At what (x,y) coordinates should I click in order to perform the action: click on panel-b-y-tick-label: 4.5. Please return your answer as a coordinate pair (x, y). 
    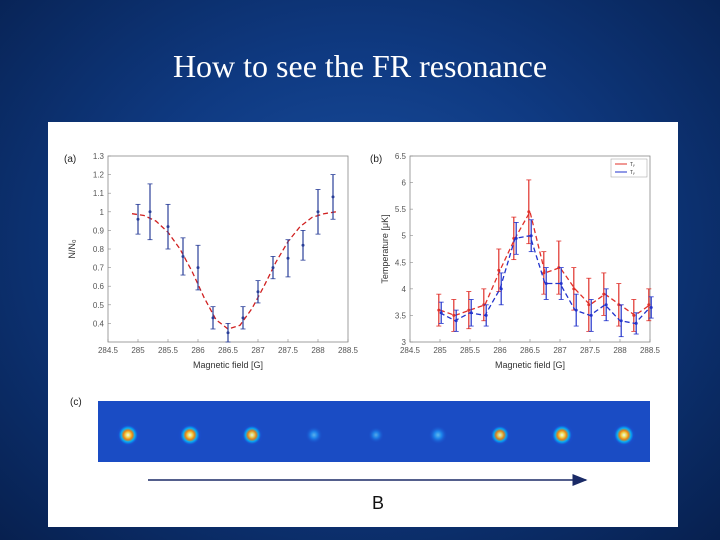
    Looking at the image, I should click on (401, 262).